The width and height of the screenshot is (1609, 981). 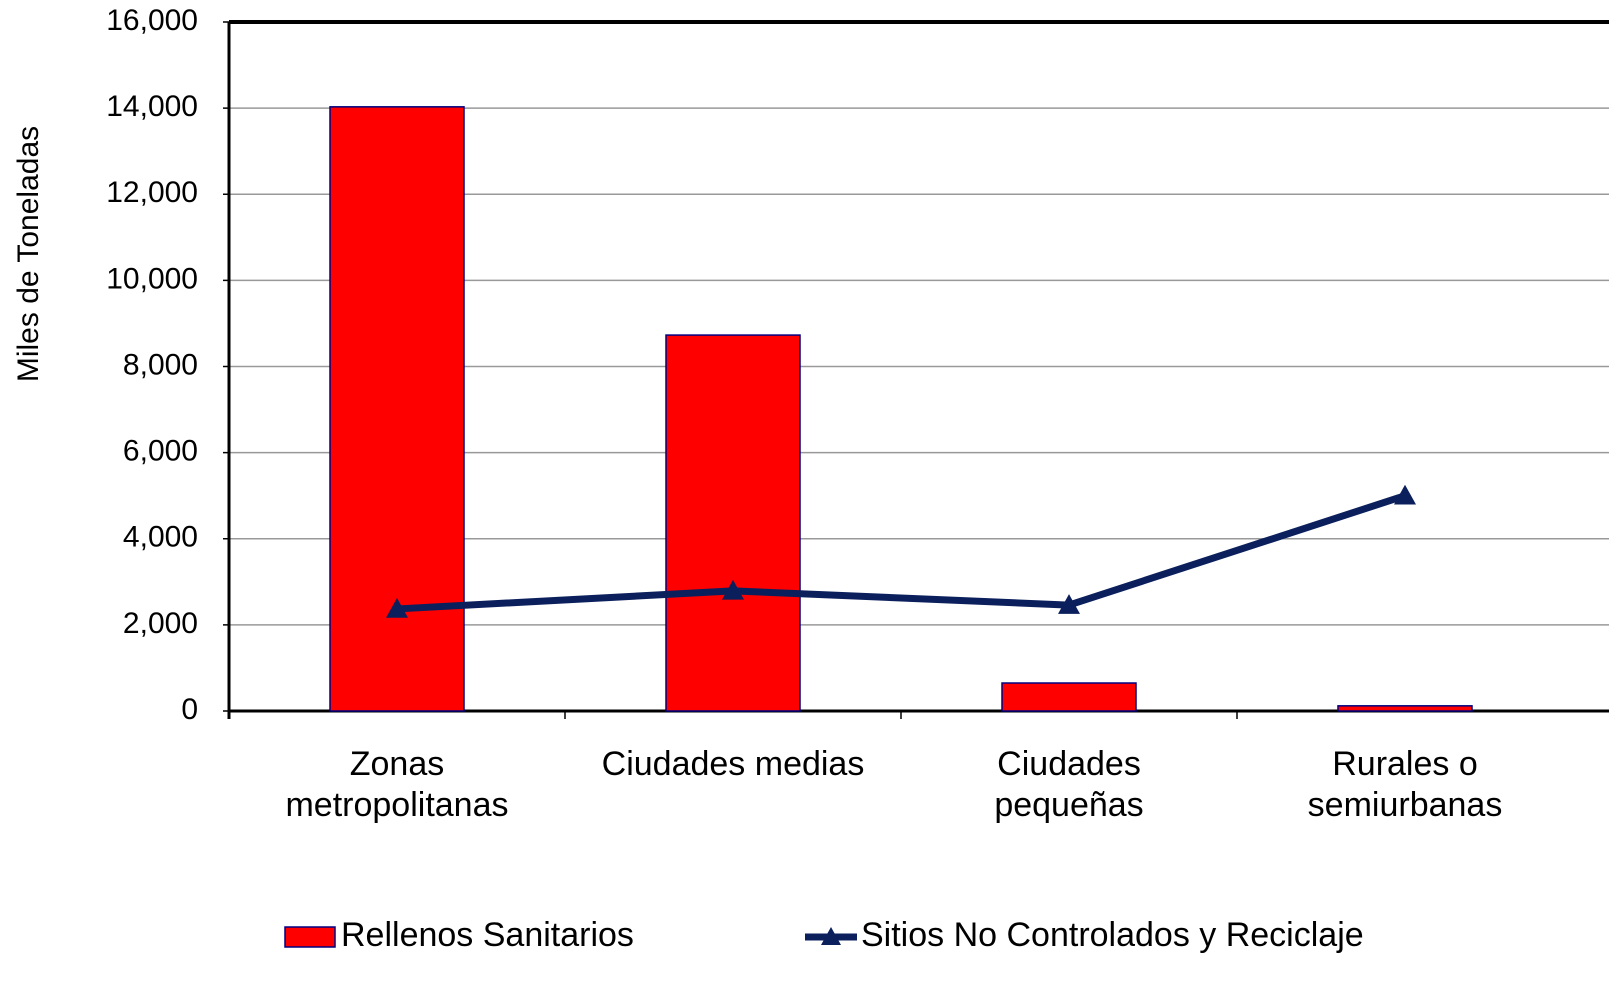 What do you see at coordinates (152, 278) in the screenshot?
I see `y-tick-label: 10,000` at bounding box center [152, 278].